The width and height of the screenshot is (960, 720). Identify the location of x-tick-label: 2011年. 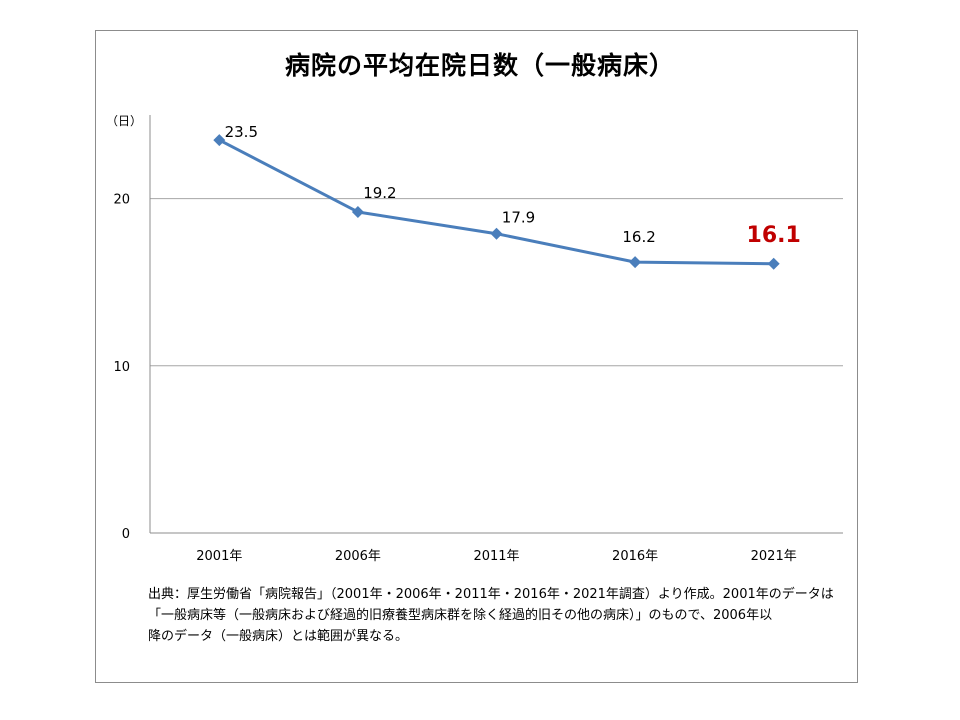
(496, 556).